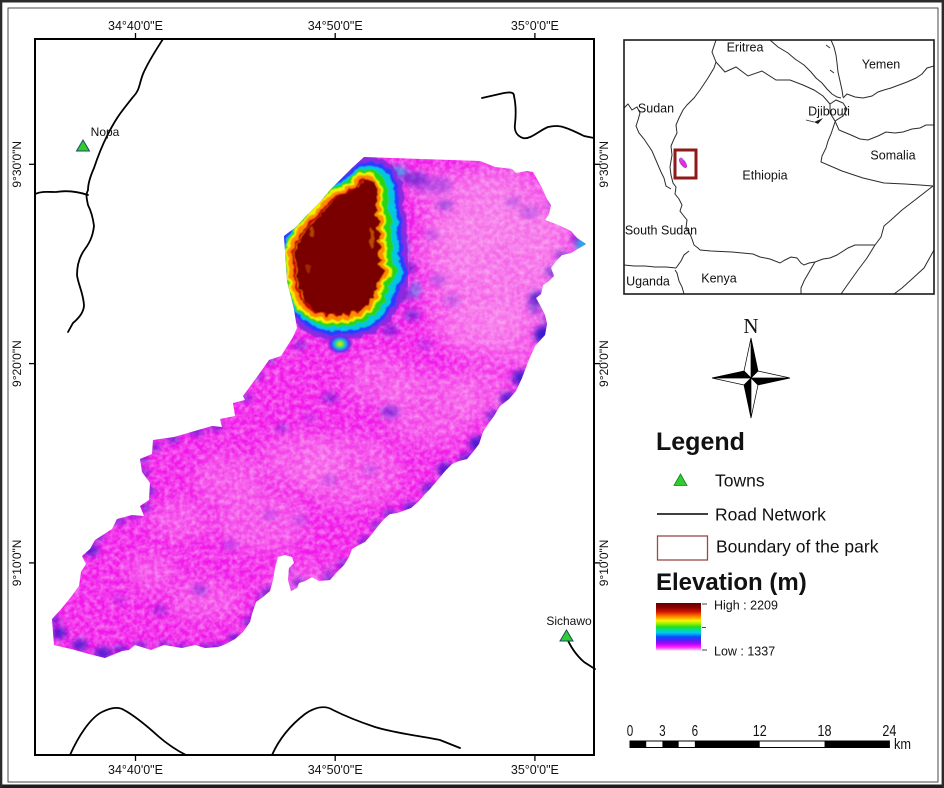  What do you see at coordinates (700, 442) in the screenshot?
I see `svg-text: Legend` at bounding box center [700, 442].